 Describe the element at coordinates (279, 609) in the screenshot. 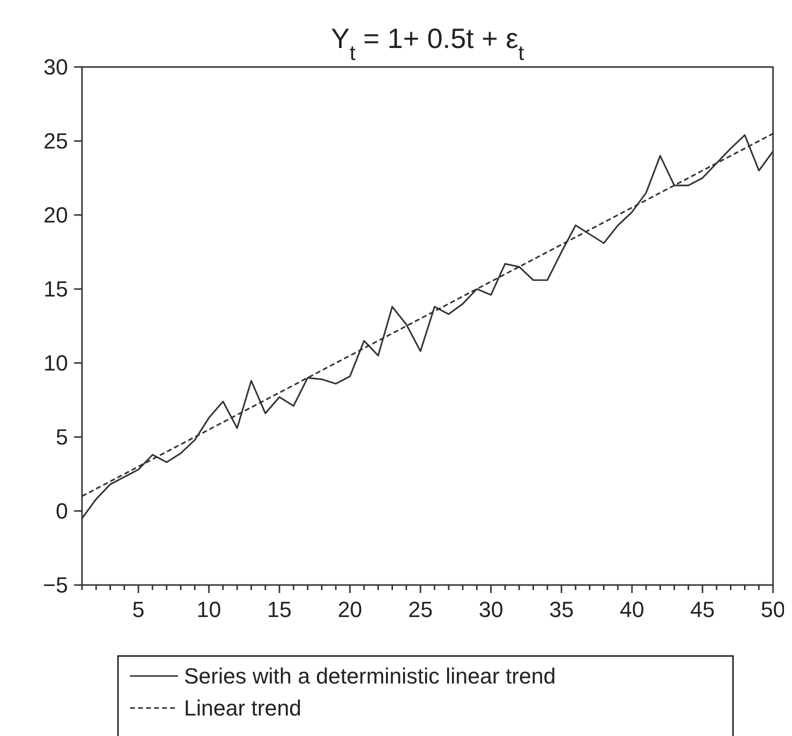

I see `x-tick-label: 15` at that location.